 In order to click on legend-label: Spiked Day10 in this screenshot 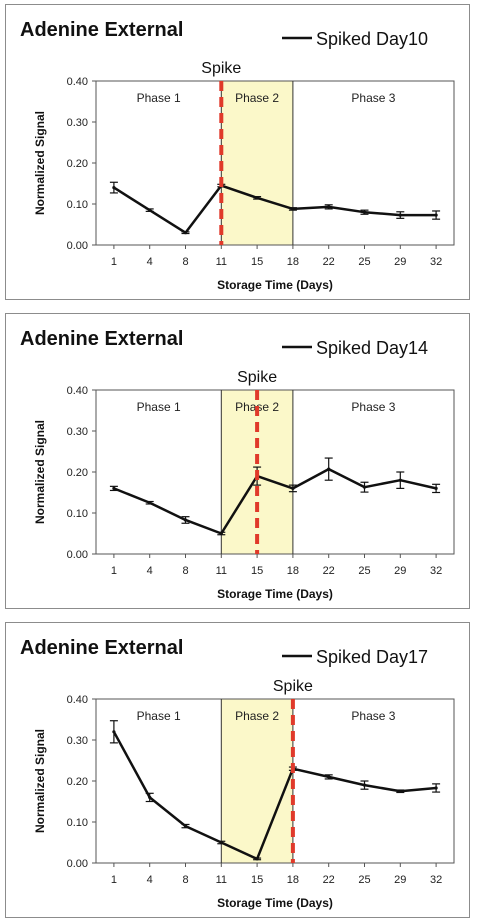, I will do `click(372, 39)`.